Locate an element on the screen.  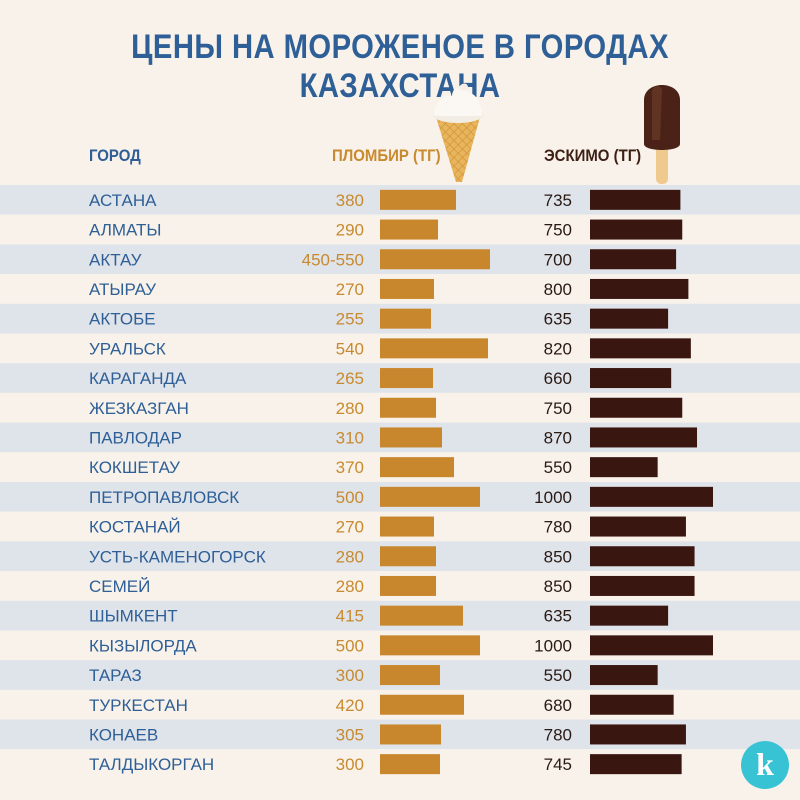
ice-cream-cone-icon is located at coordinates (458, 132).